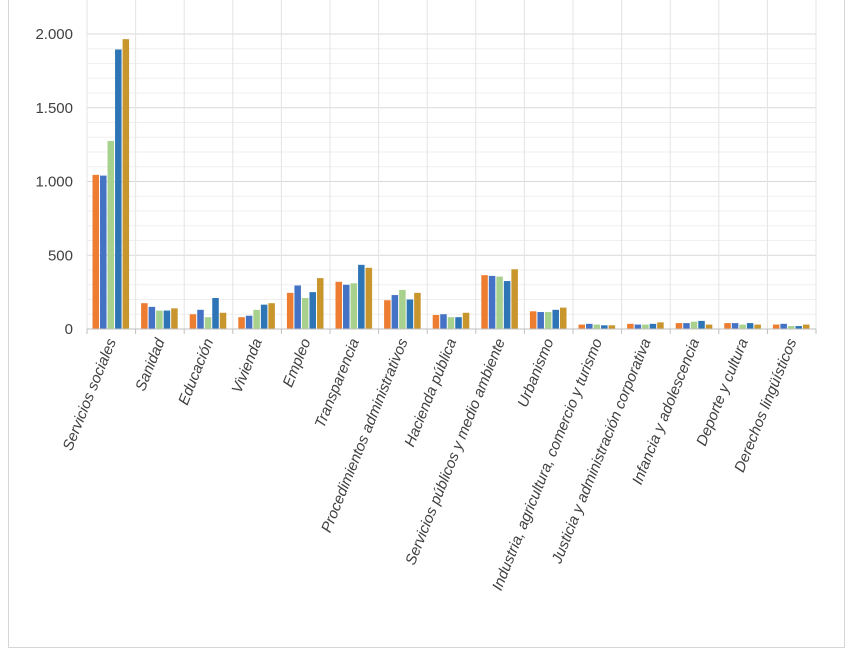 This screenshot has height=649, width=854. I want to click on category-label: Empleo, so click(297, 363).